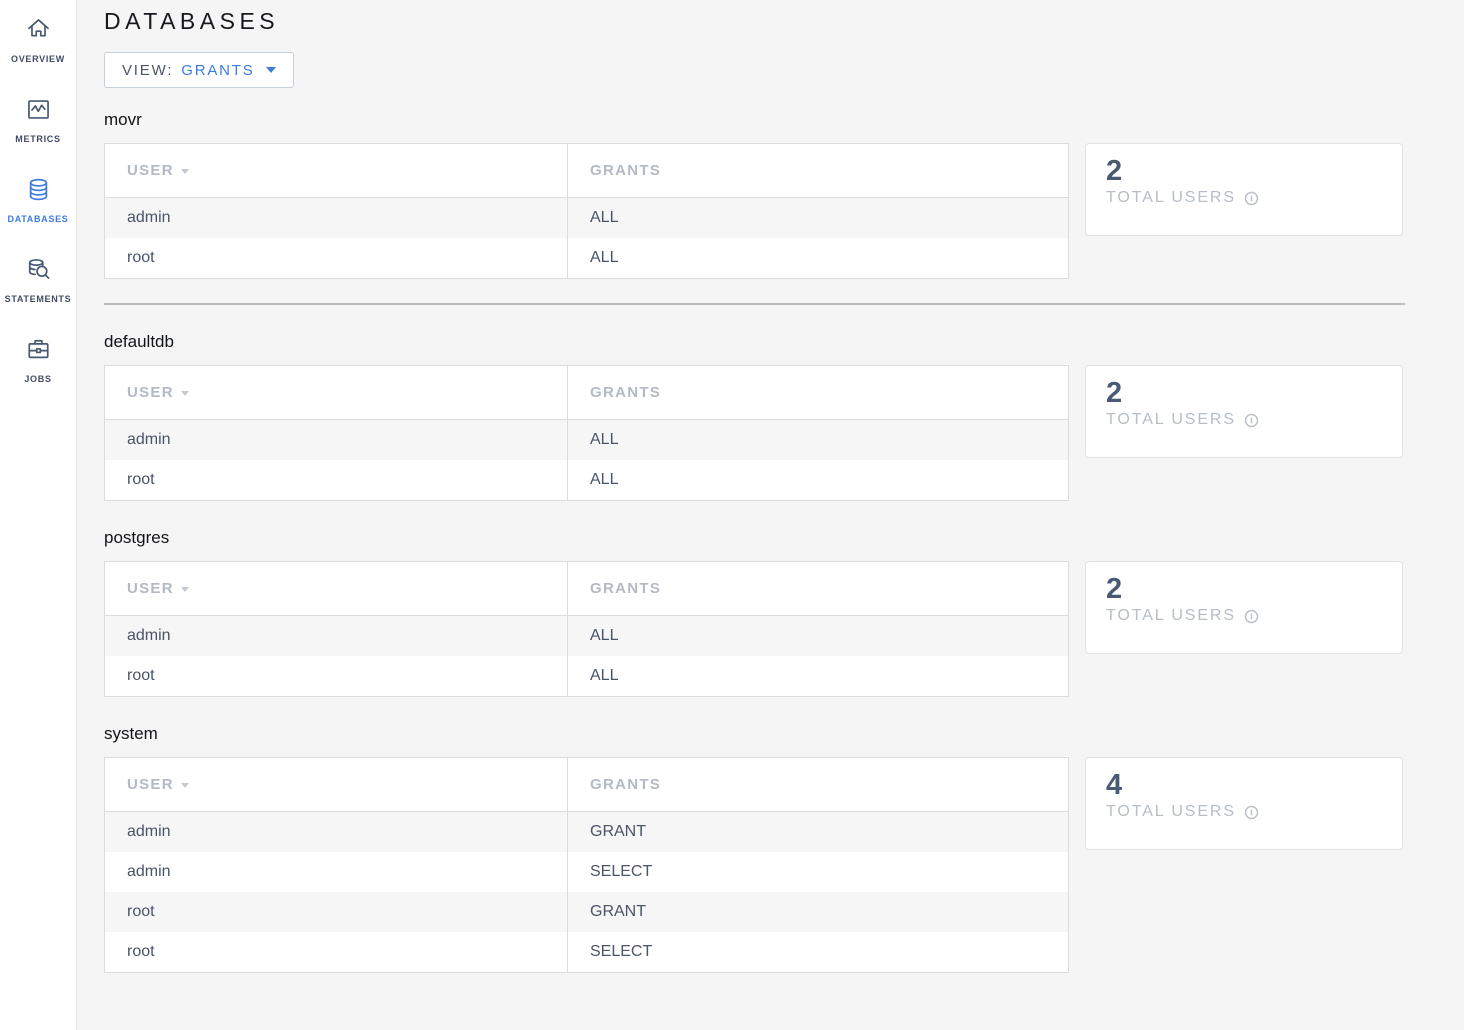 Image resolution: width=1464 pixels, height=1030 pixels. I want to click on database-name: defaultdb, so click(139, 341).